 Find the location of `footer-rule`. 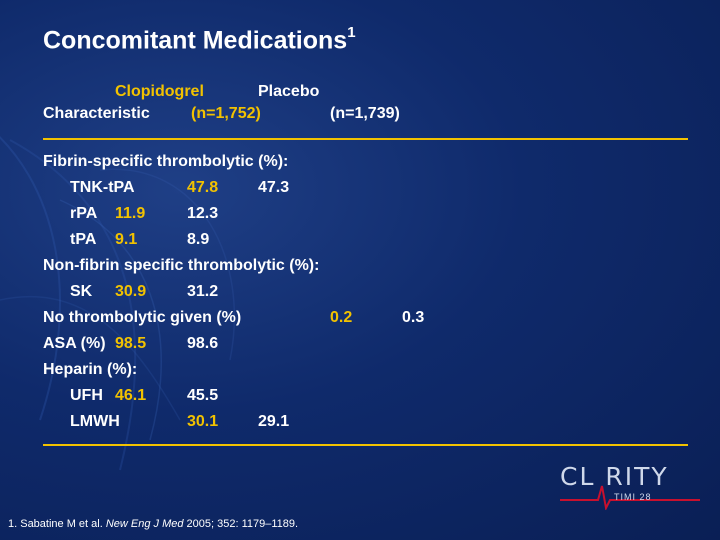

footer-rule is located at coordinates (365, 445).